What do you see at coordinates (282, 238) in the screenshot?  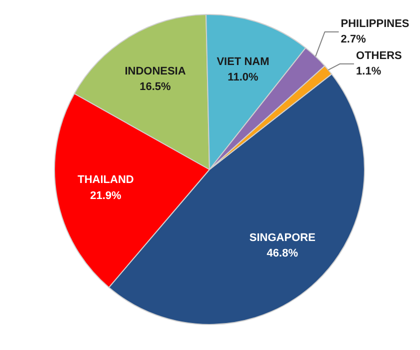 I see `slice-label: SINGAPORE` at bounding box center [282, 238].